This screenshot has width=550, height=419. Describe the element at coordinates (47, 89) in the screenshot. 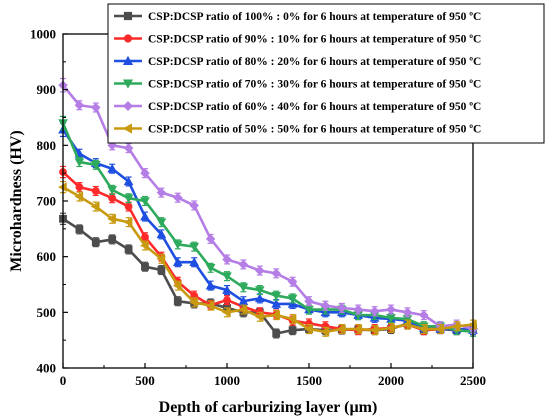

I see `y-tick-label: 900` at that location.